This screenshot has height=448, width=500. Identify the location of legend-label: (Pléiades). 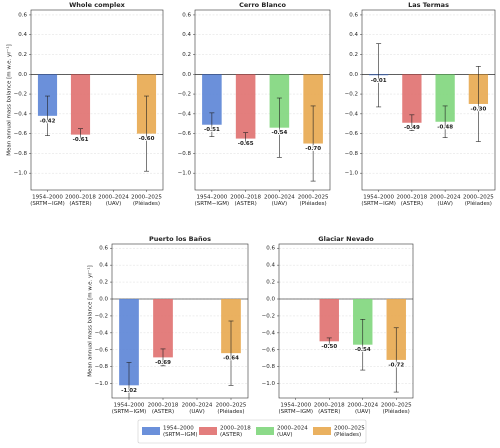
(347, 434).